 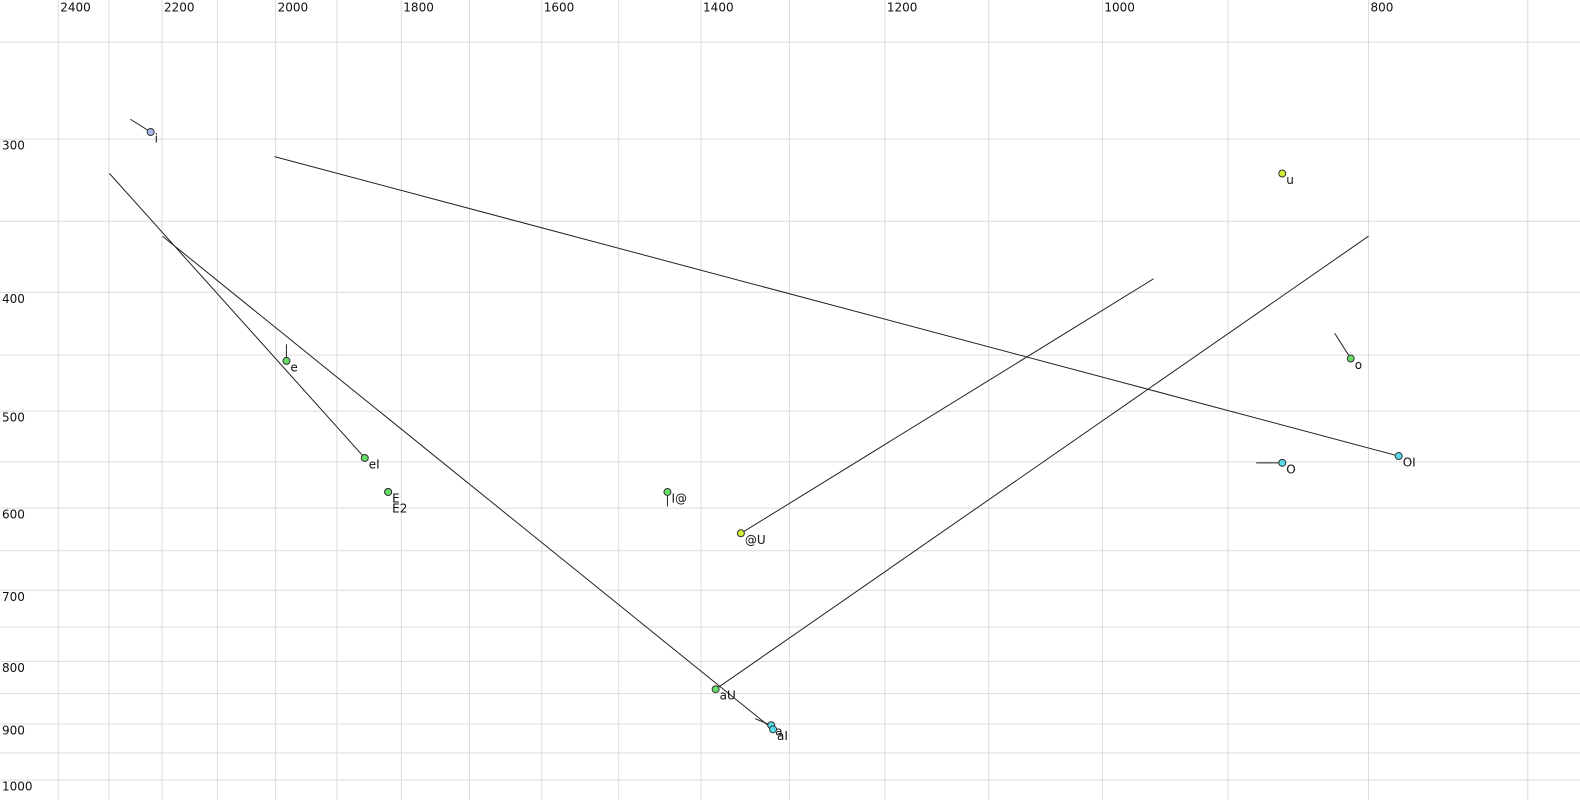 I want to click on y-tick-label: 600, so click(x=13, y=515).